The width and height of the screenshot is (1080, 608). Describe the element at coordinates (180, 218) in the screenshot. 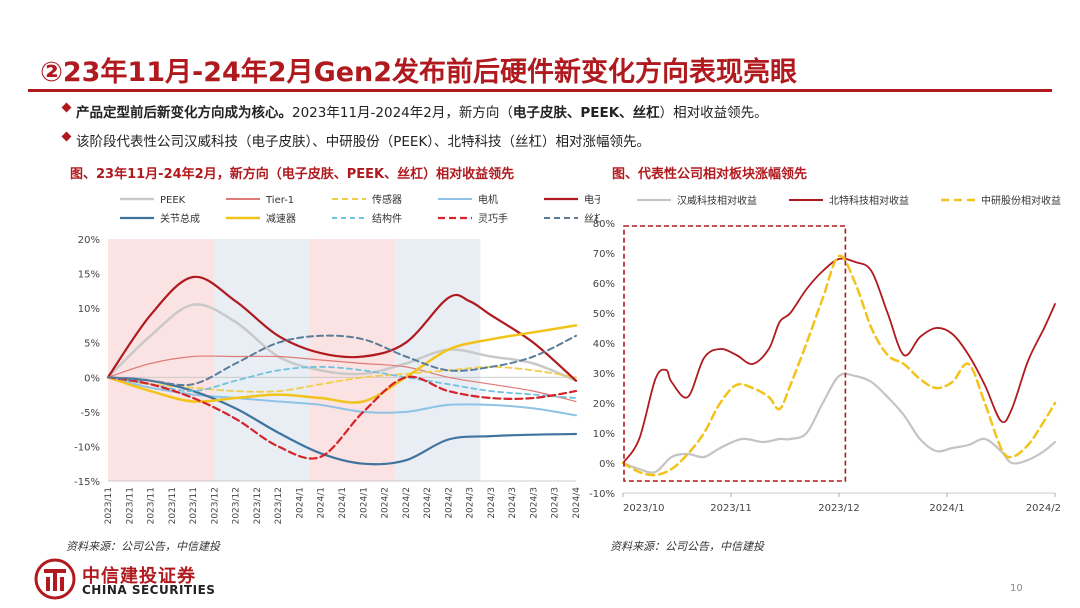

I see `legend-label-5: 关节总成` at that location.